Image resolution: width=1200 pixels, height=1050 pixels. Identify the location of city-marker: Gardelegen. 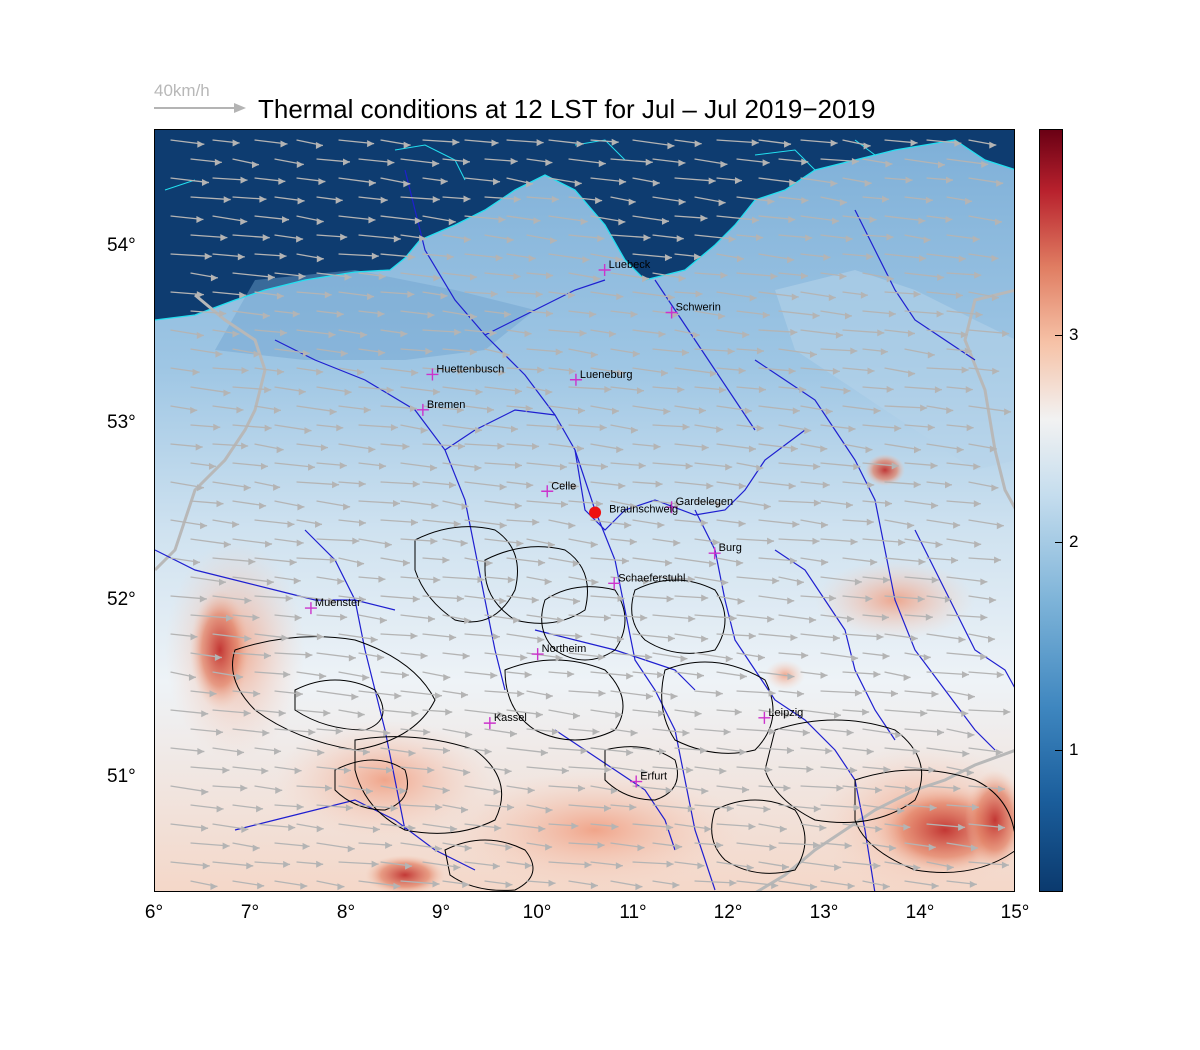
(699, 505).